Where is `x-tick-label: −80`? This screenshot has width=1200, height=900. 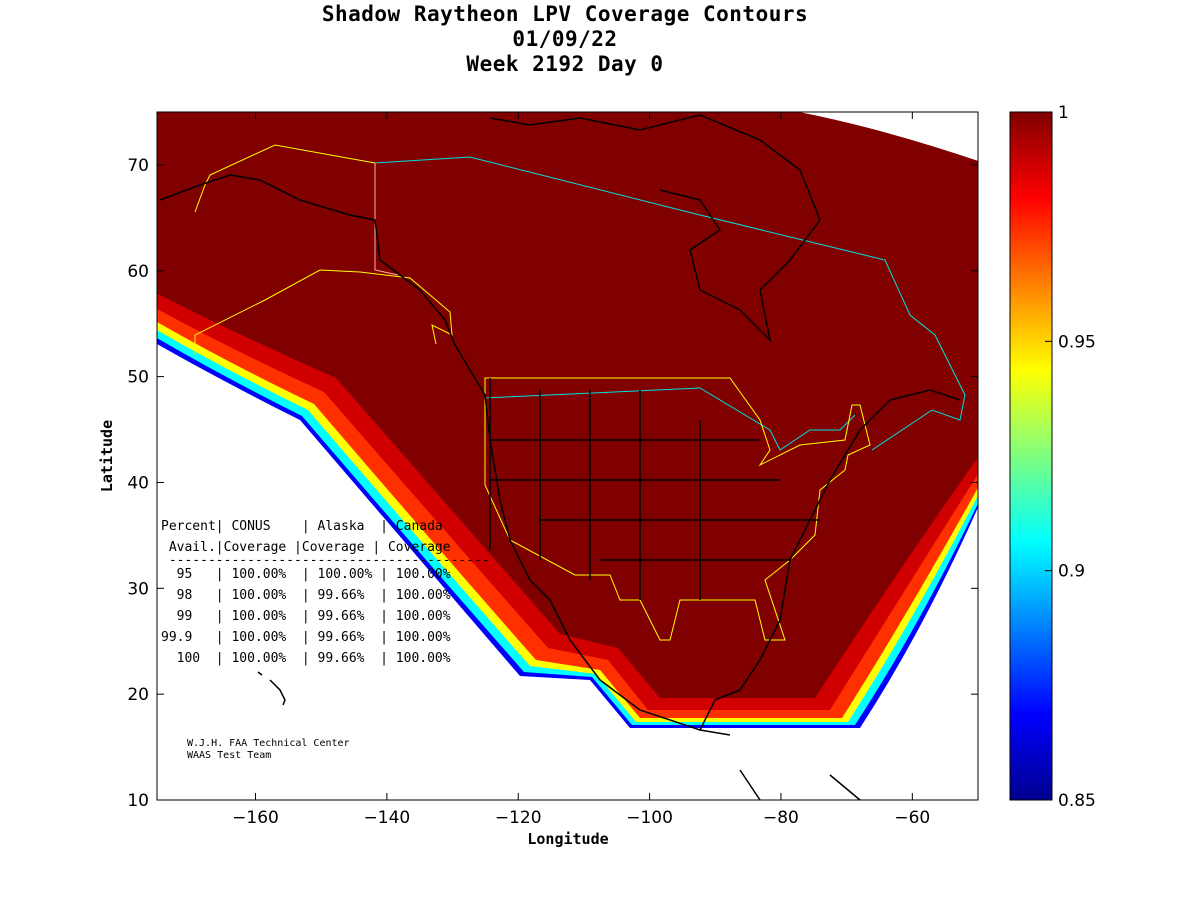
x-tick-label: −80 is located at coordinates (781, 818).